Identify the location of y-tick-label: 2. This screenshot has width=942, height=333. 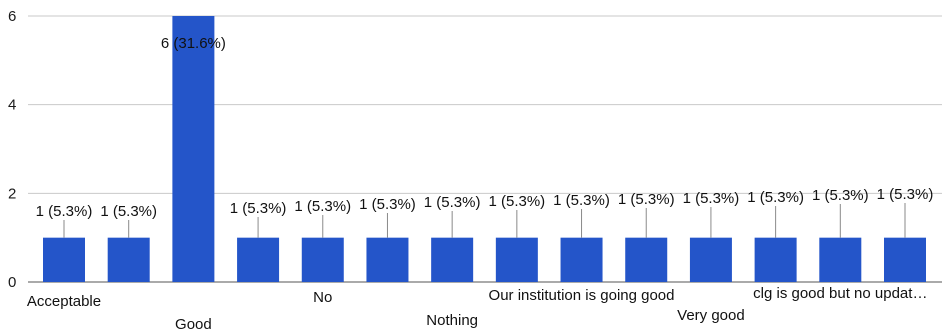
(12, 193).